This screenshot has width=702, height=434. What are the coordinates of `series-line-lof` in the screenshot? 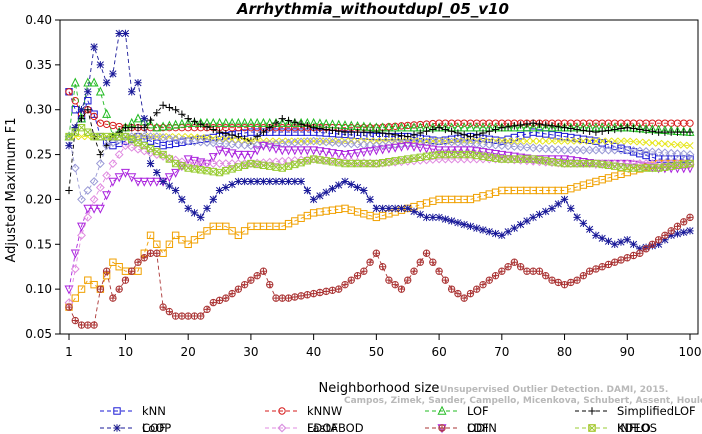 It's located at (379, 110).